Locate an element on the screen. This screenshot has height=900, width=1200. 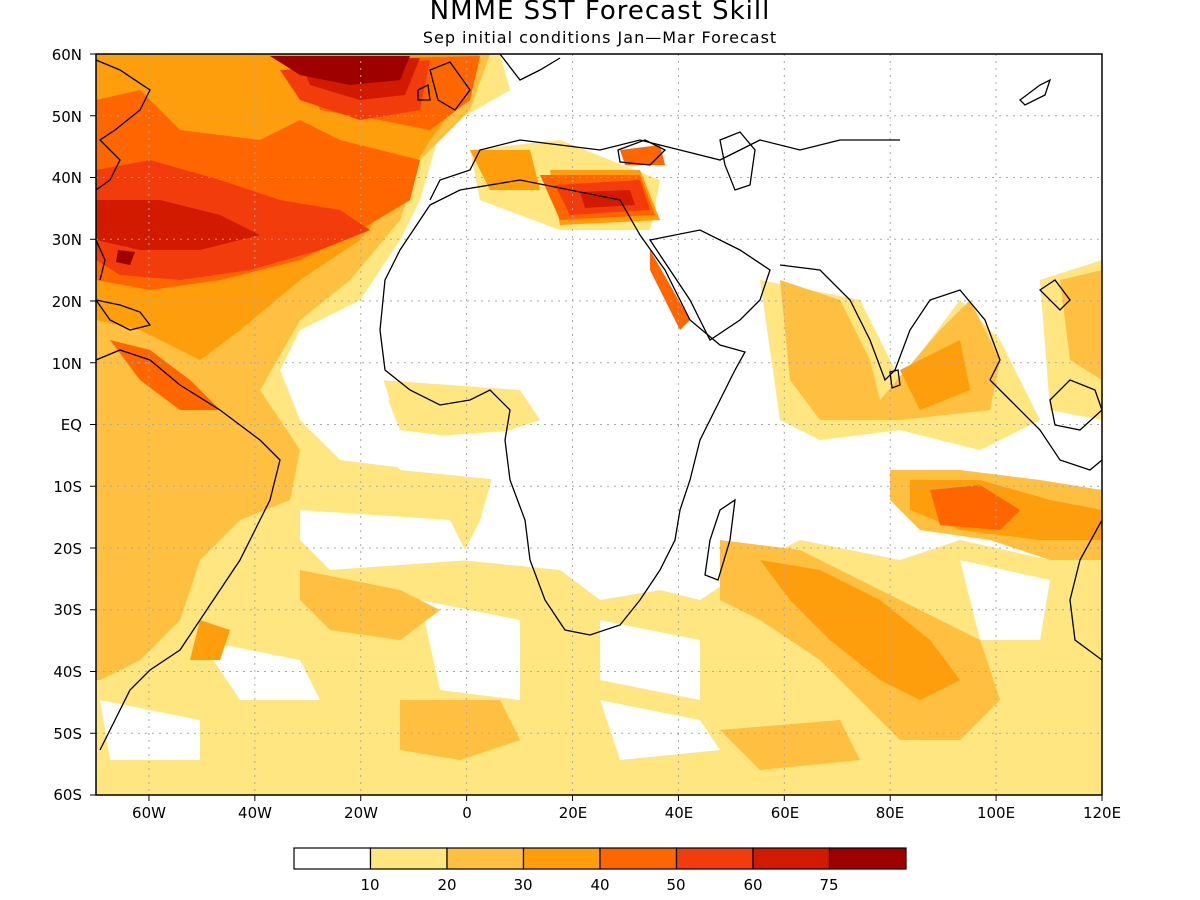
colorbar: 10 20 30 40 50 60 75 is located at coordinates (600, 870).